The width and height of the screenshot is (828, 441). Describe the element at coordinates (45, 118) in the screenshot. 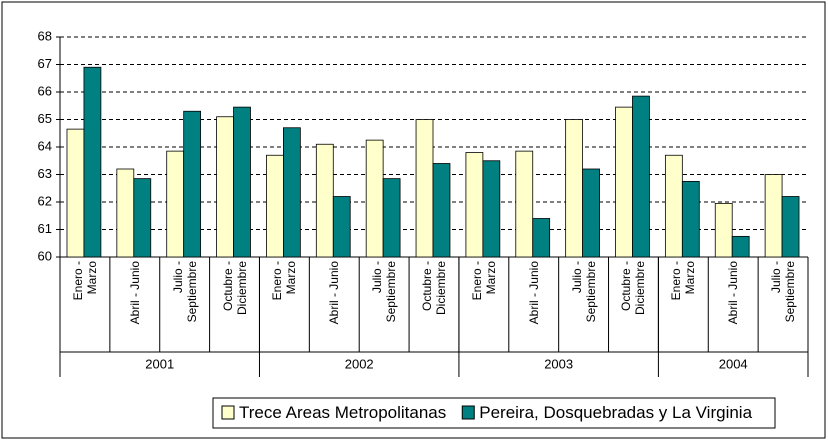

I see `y-tick-label: 65` at that location.